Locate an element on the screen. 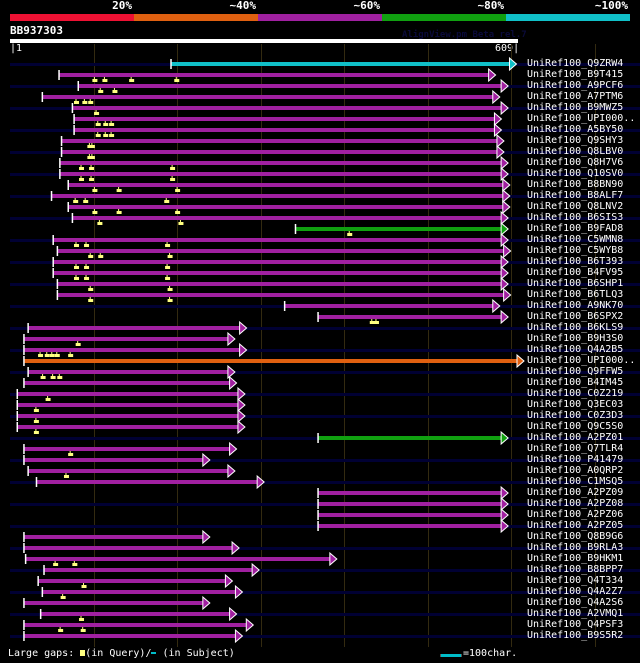 This screenshot has width=640, height=663. hit-label: UniRef100_B9RLA3 is located at coordinates (575, 547).